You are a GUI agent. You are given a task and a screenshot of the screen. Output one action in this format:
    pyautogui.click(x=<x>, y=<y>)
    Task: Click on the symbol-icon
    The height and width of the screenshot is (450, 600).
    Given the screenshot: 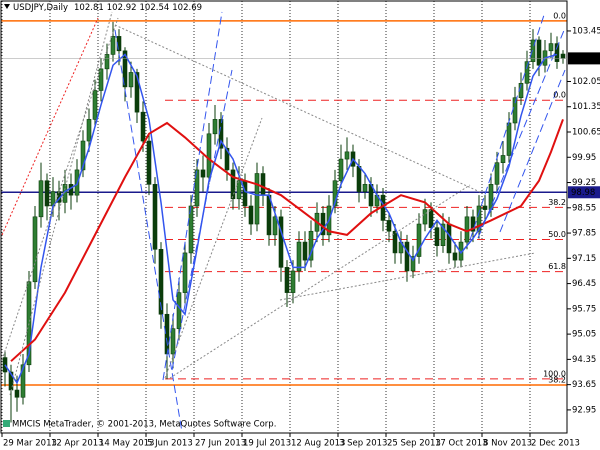 What is the action you would take?
    pyautogui.click(x=7, y=6)
    